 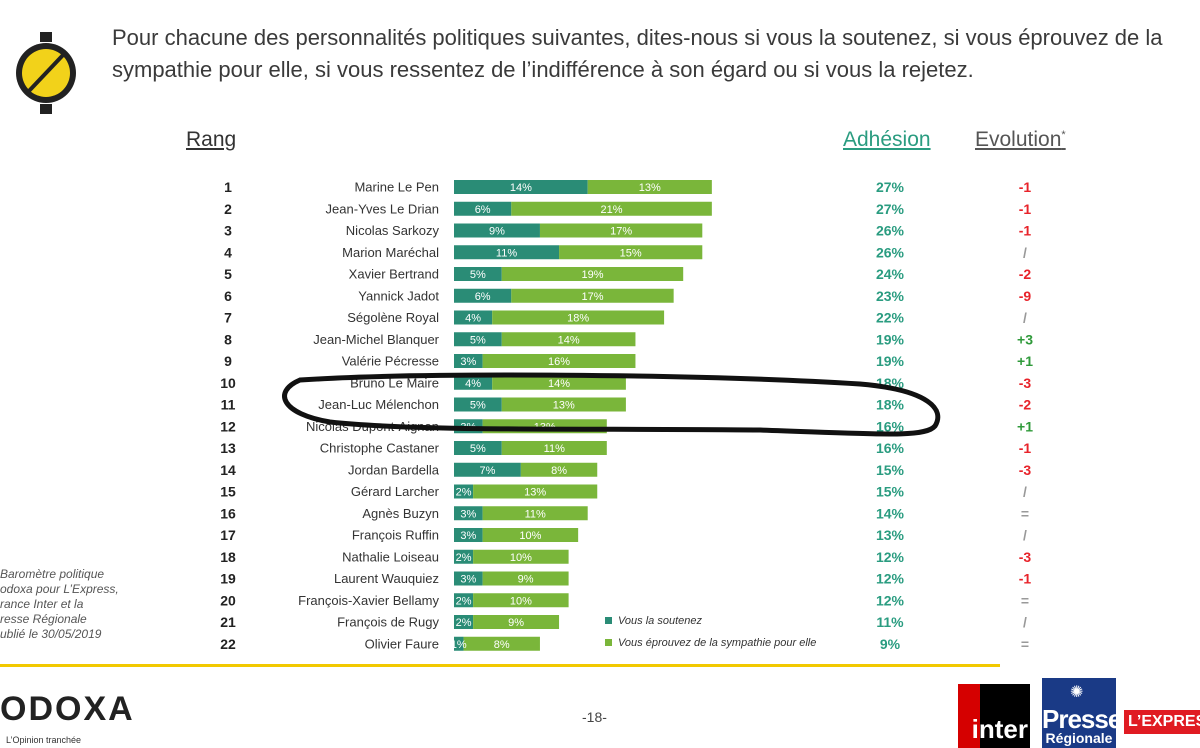 I want to click on bar-sympathie-label: 18%, so click(x=578, y=319).